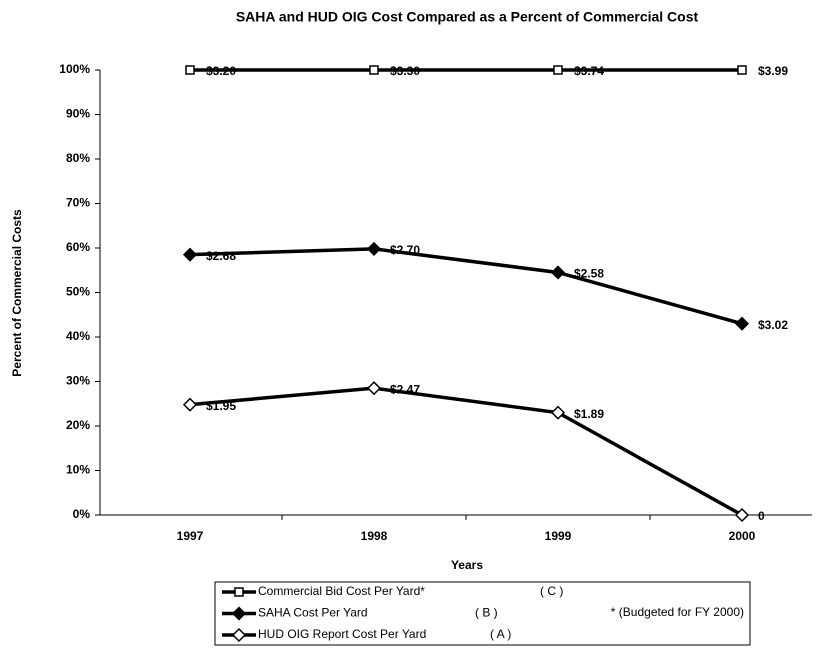 The image size is (826, 648). What do you see at coordinates (78, 425) in the screenshot?
I see `y-tick-label: 20%` at bounding box center [78, 425].